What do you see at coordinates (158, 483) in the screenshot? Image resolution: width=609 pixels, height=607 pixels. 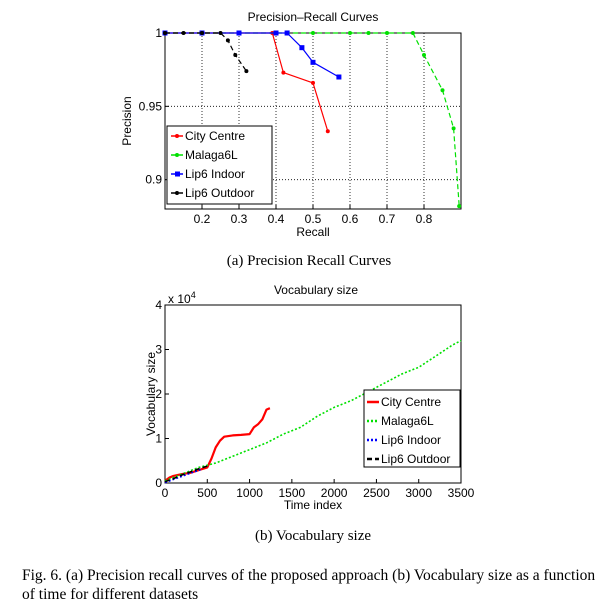 I see `b-ytick-label-0: 0` at bounding box center [158, 483].